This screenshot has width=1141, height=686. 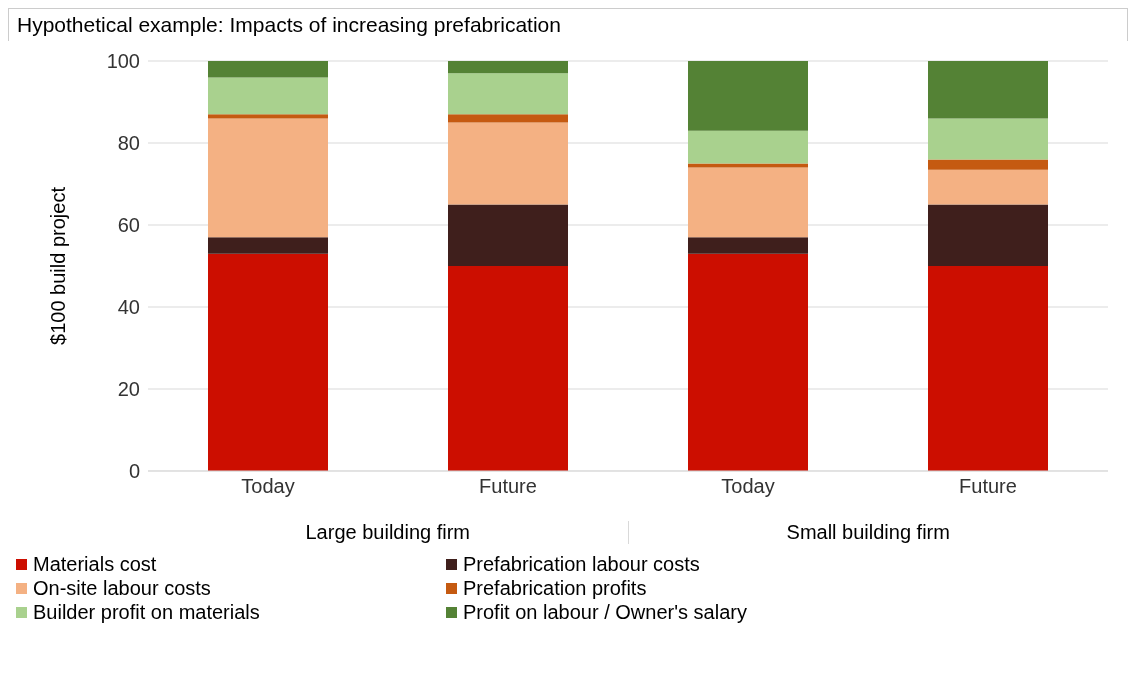 I want to click on text: Small building firm, so click(x=867, y=532).